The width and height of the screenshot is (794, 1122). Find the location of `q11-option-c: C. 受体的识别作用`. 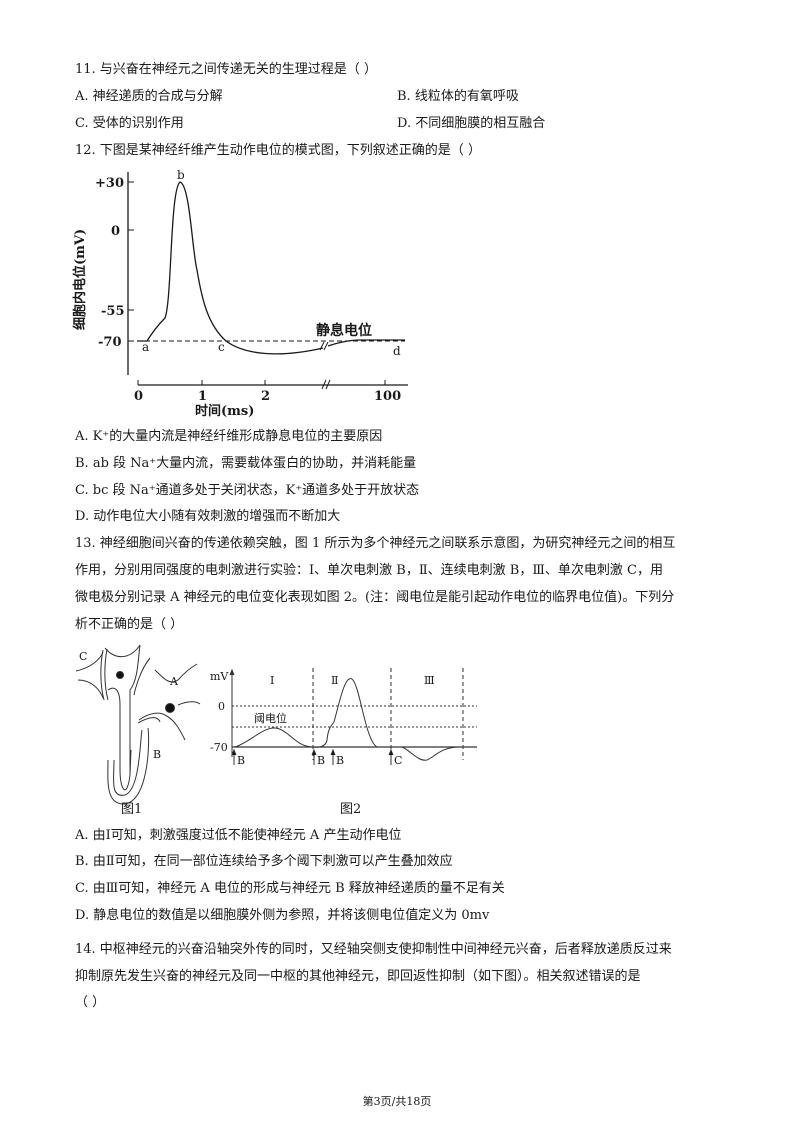

q11-option-c: C. 受体的识别作用 is located at coordinates (129, 123).